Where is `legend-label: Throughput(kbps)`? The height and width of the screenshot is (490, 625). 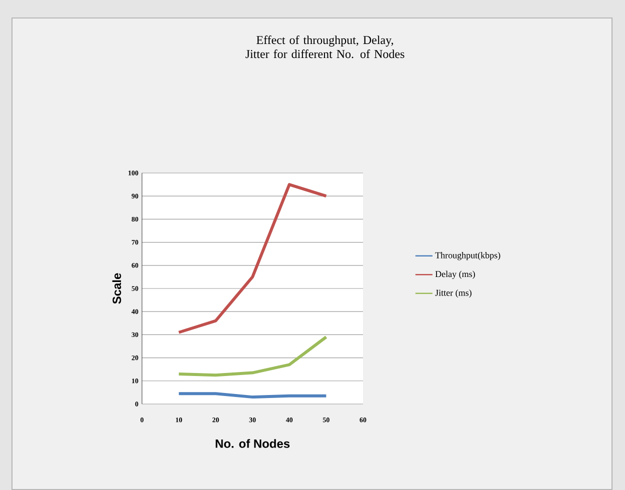 legend-label: Throughput(kbps) is located at coordinates (467, 256).